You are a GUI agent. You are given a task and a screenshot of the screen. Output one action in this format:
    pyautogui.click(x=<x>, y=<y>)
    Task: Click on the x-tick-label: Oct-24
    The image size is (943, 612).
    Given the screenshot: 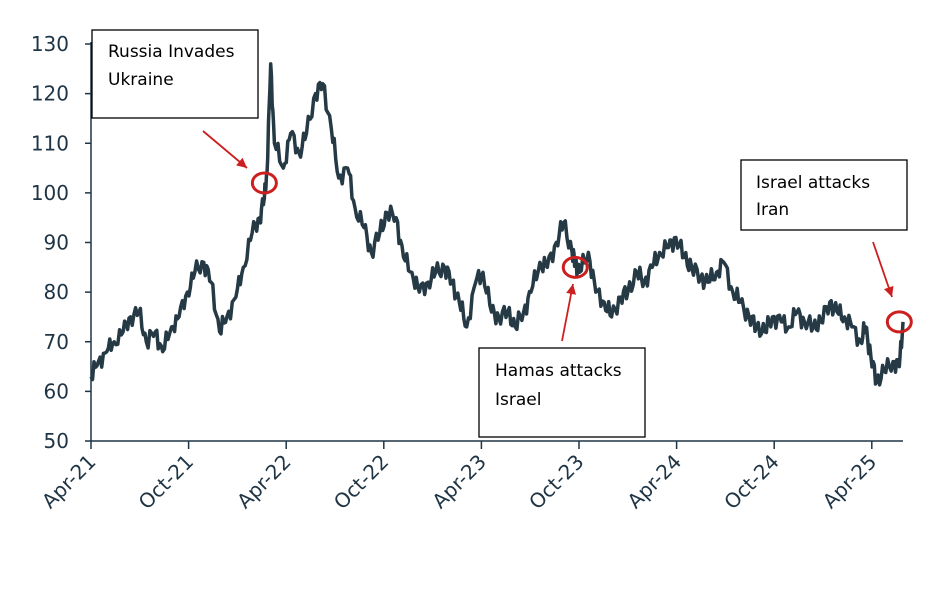 What is the action you would take?
    pyautogui.click(x=751, y=482)
    